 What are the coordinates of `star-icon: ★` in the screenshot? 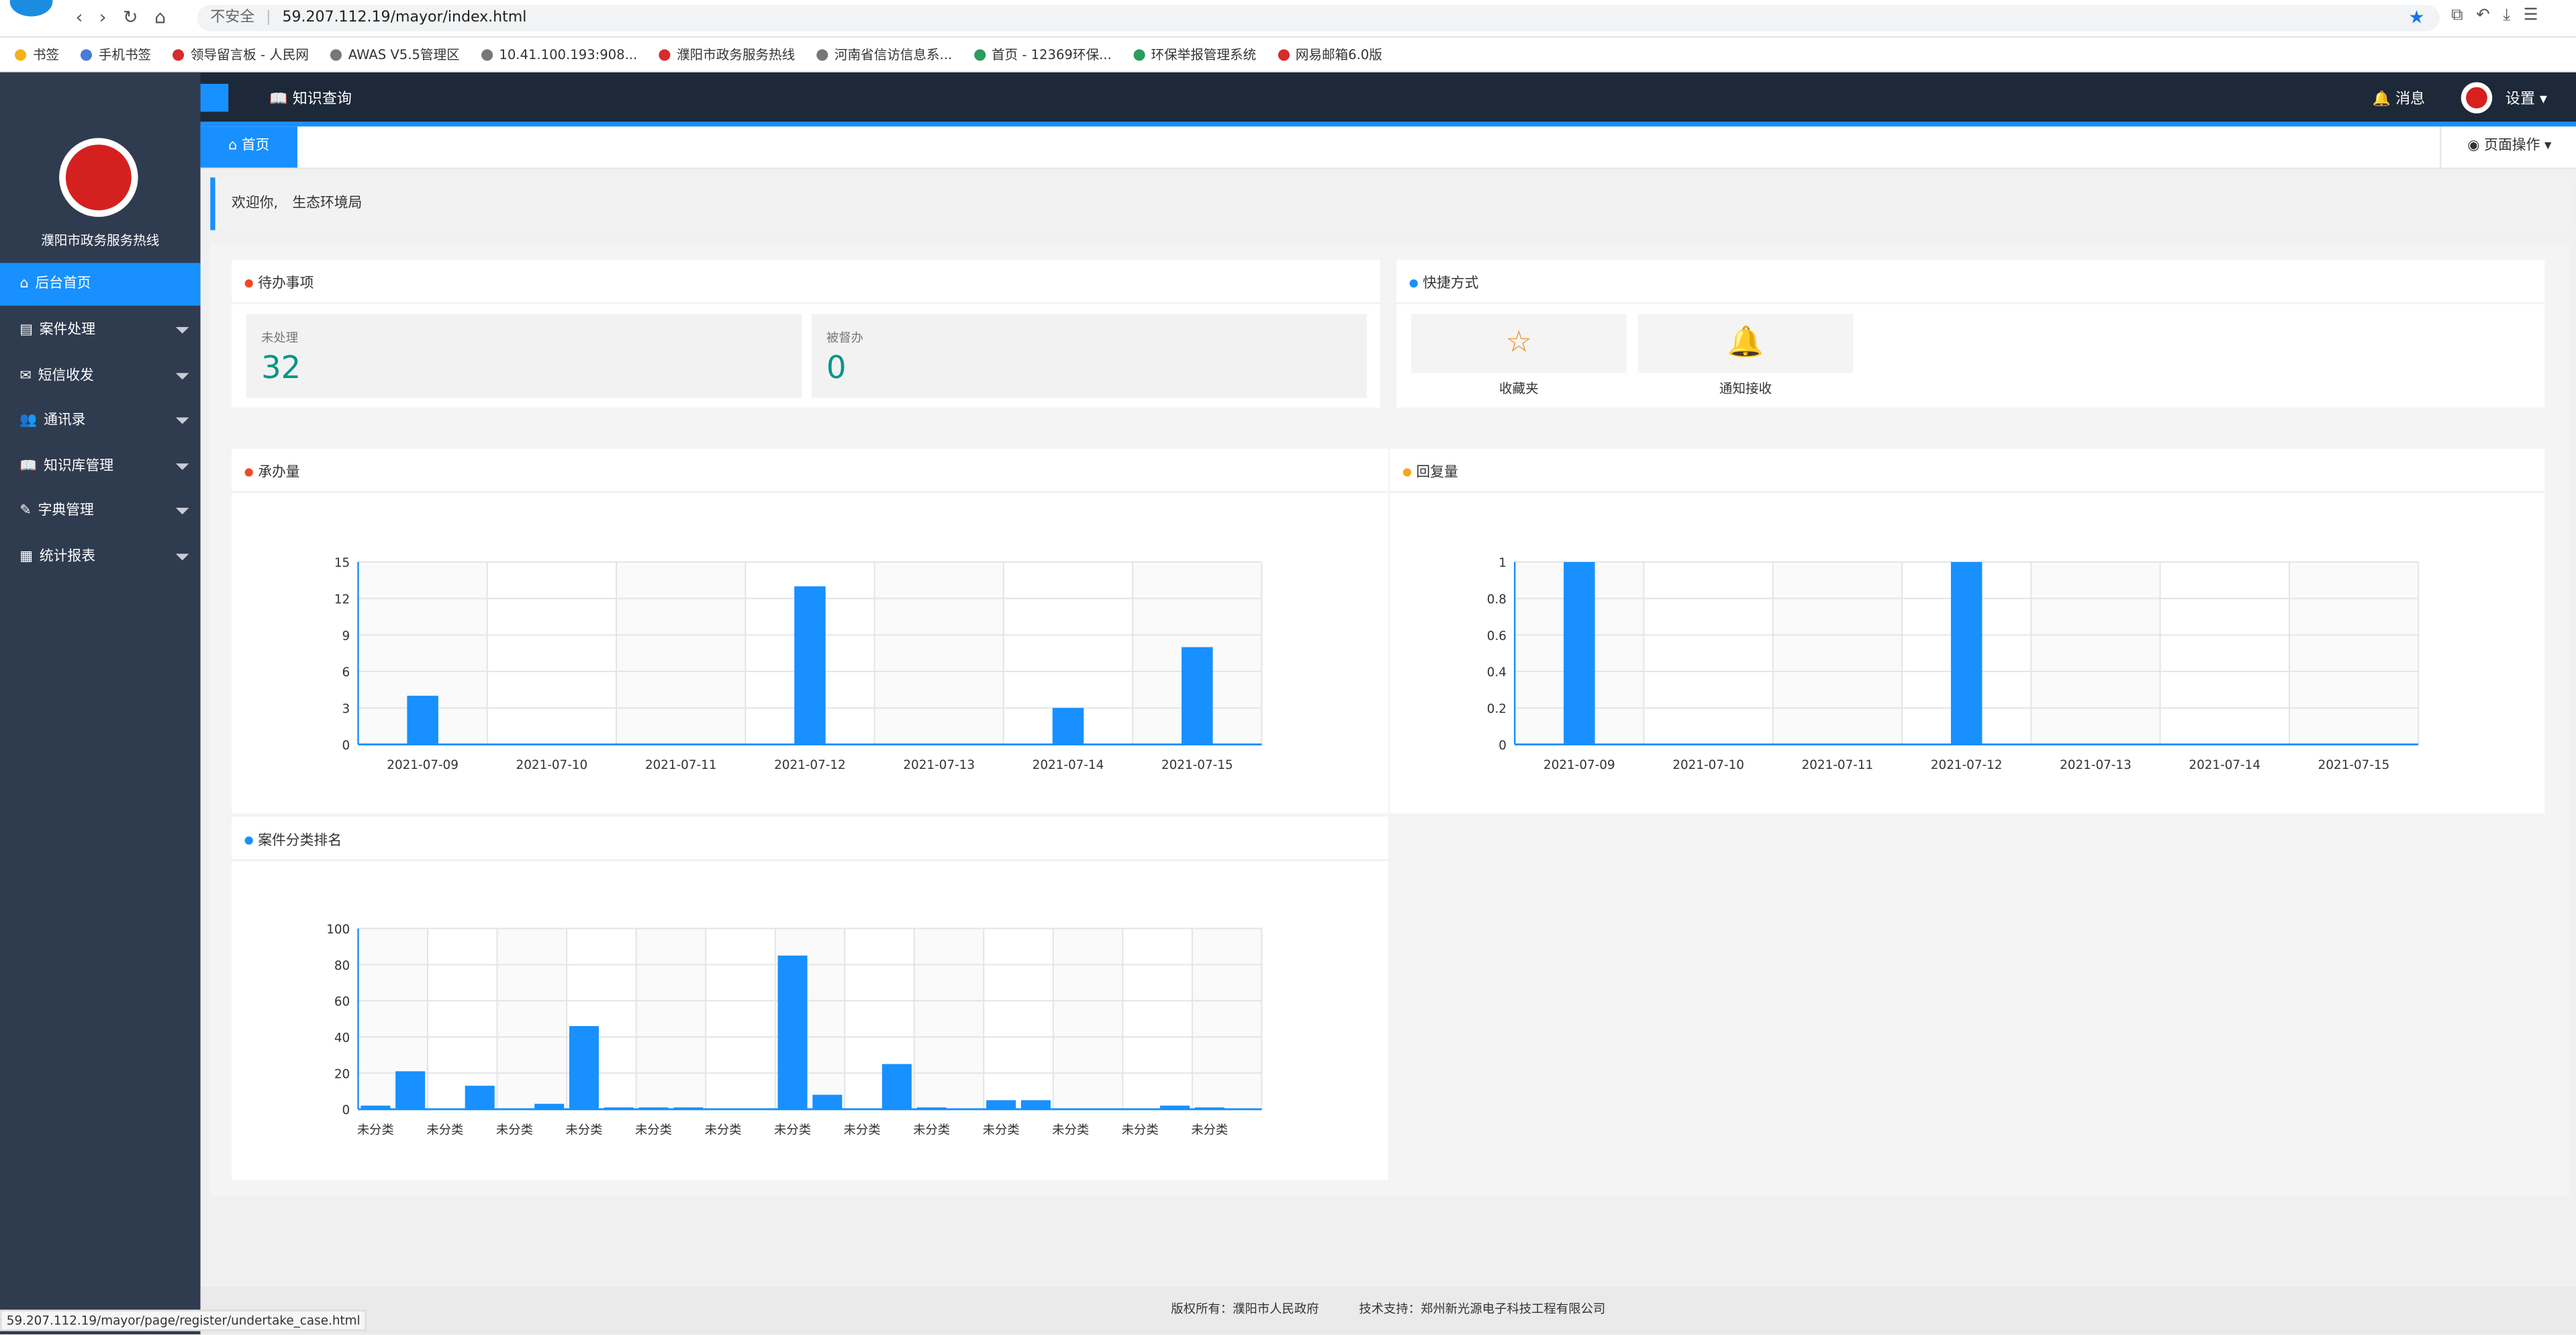 It's located at (2416, 17).